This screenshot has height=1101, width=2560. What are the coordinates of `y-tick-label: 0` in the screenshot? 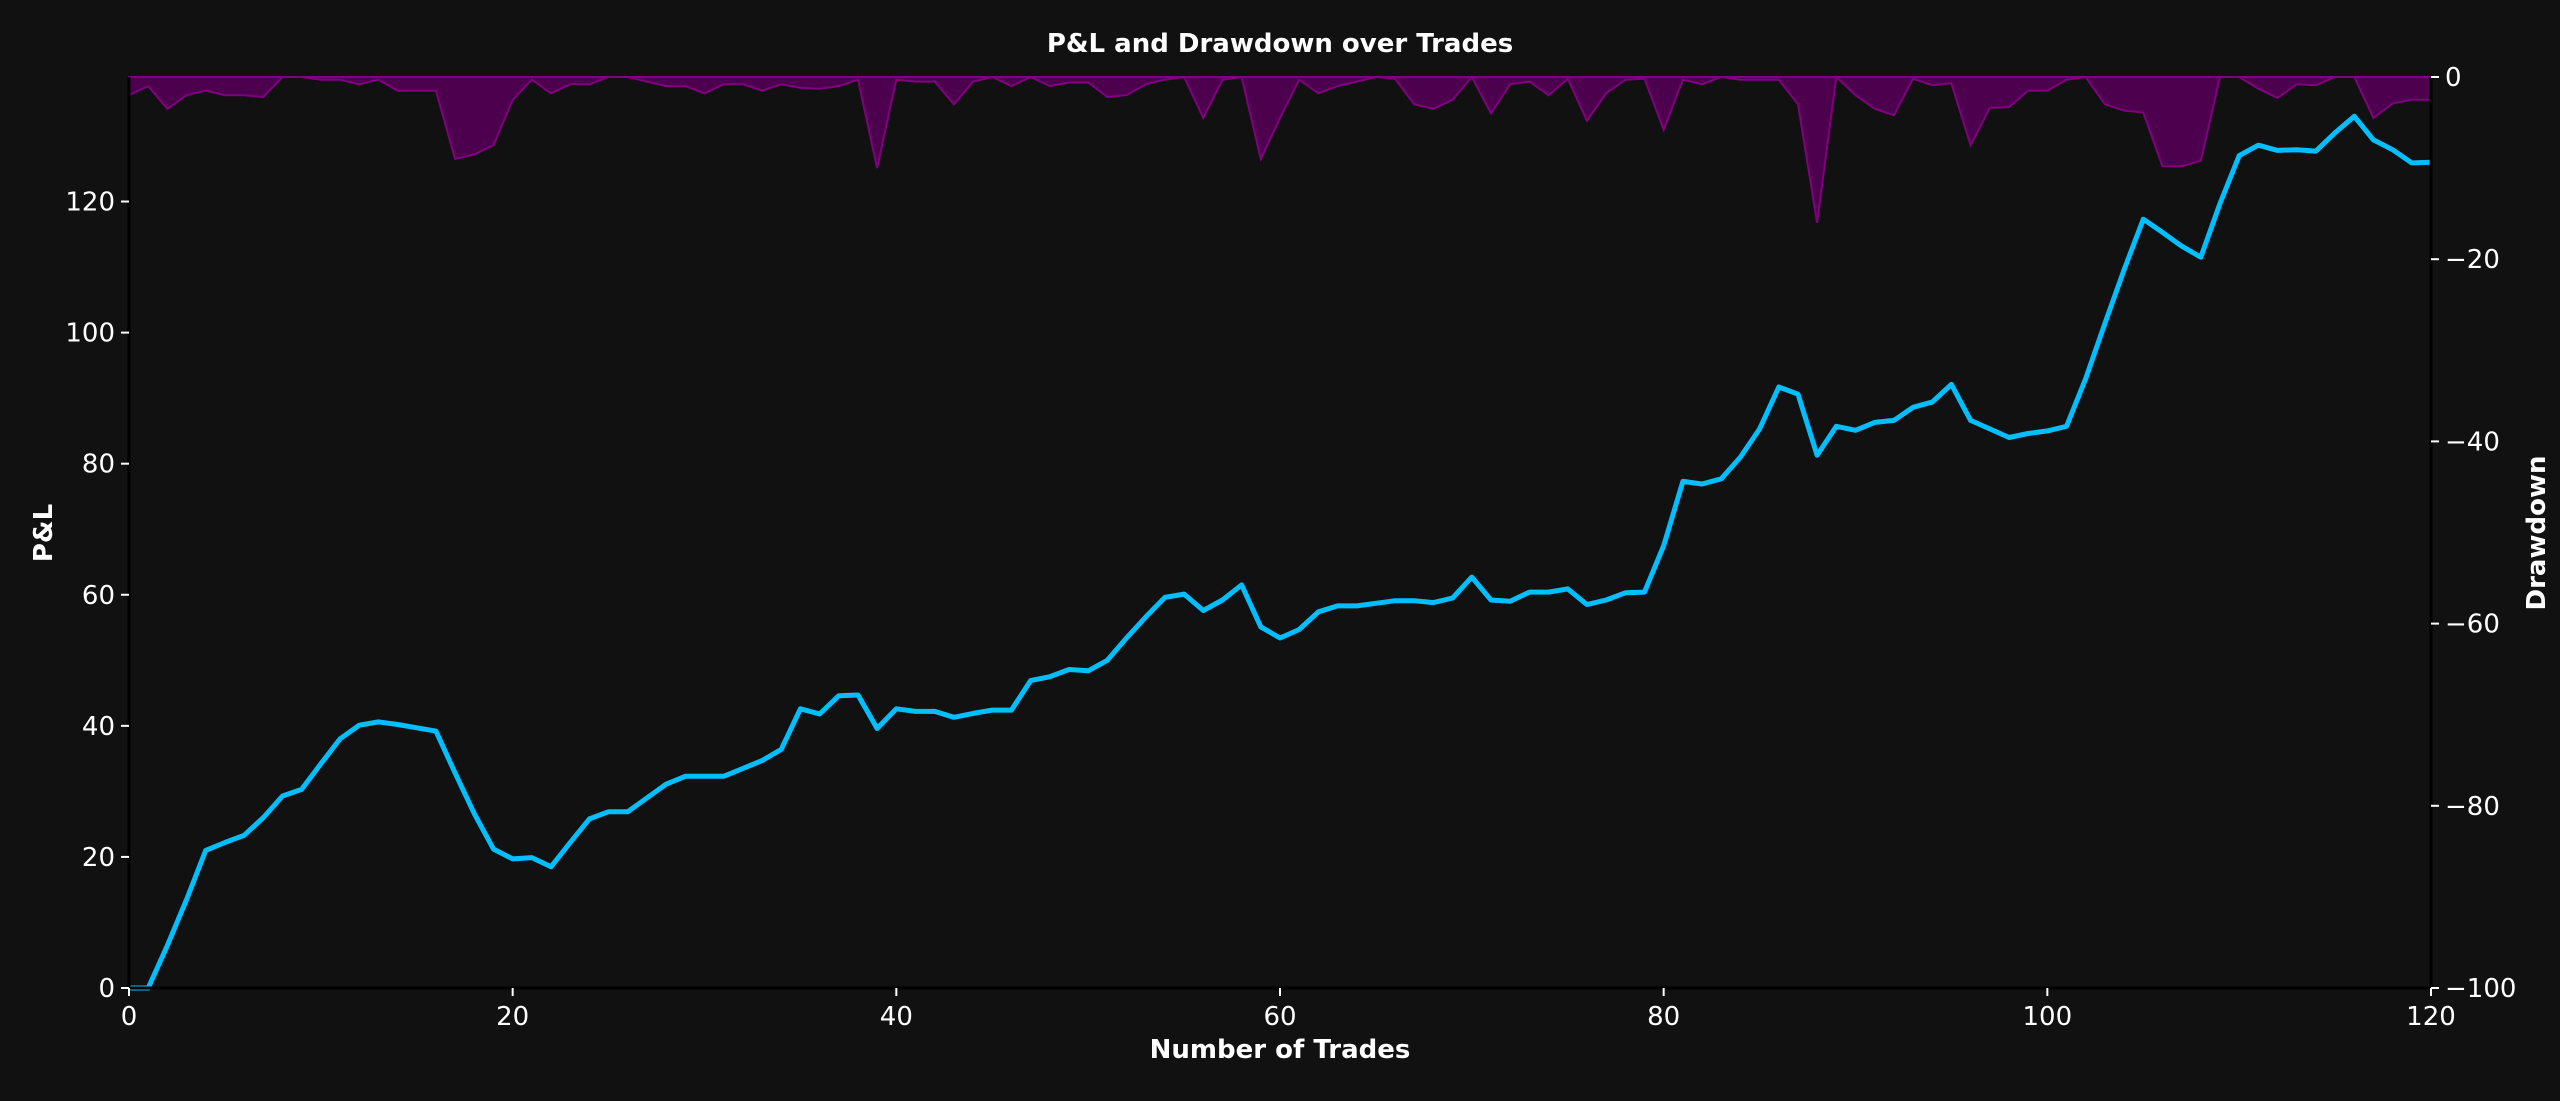 It's located at (106, 989).